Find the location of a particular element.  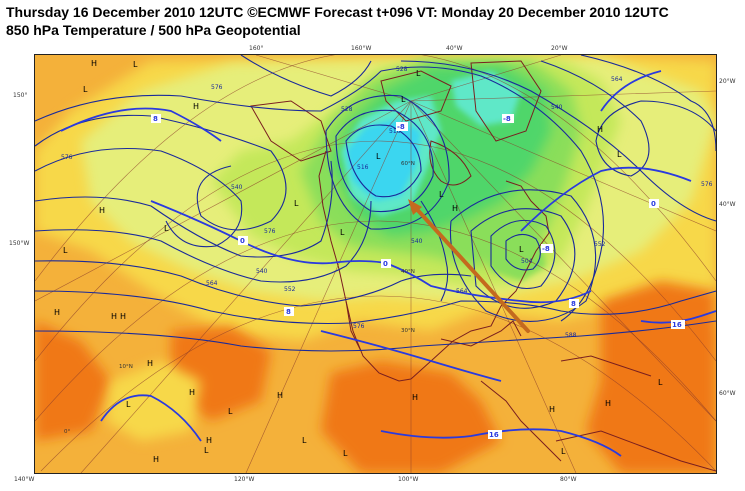

top-lon-label: 40°W is located at coordinates (454, 48).